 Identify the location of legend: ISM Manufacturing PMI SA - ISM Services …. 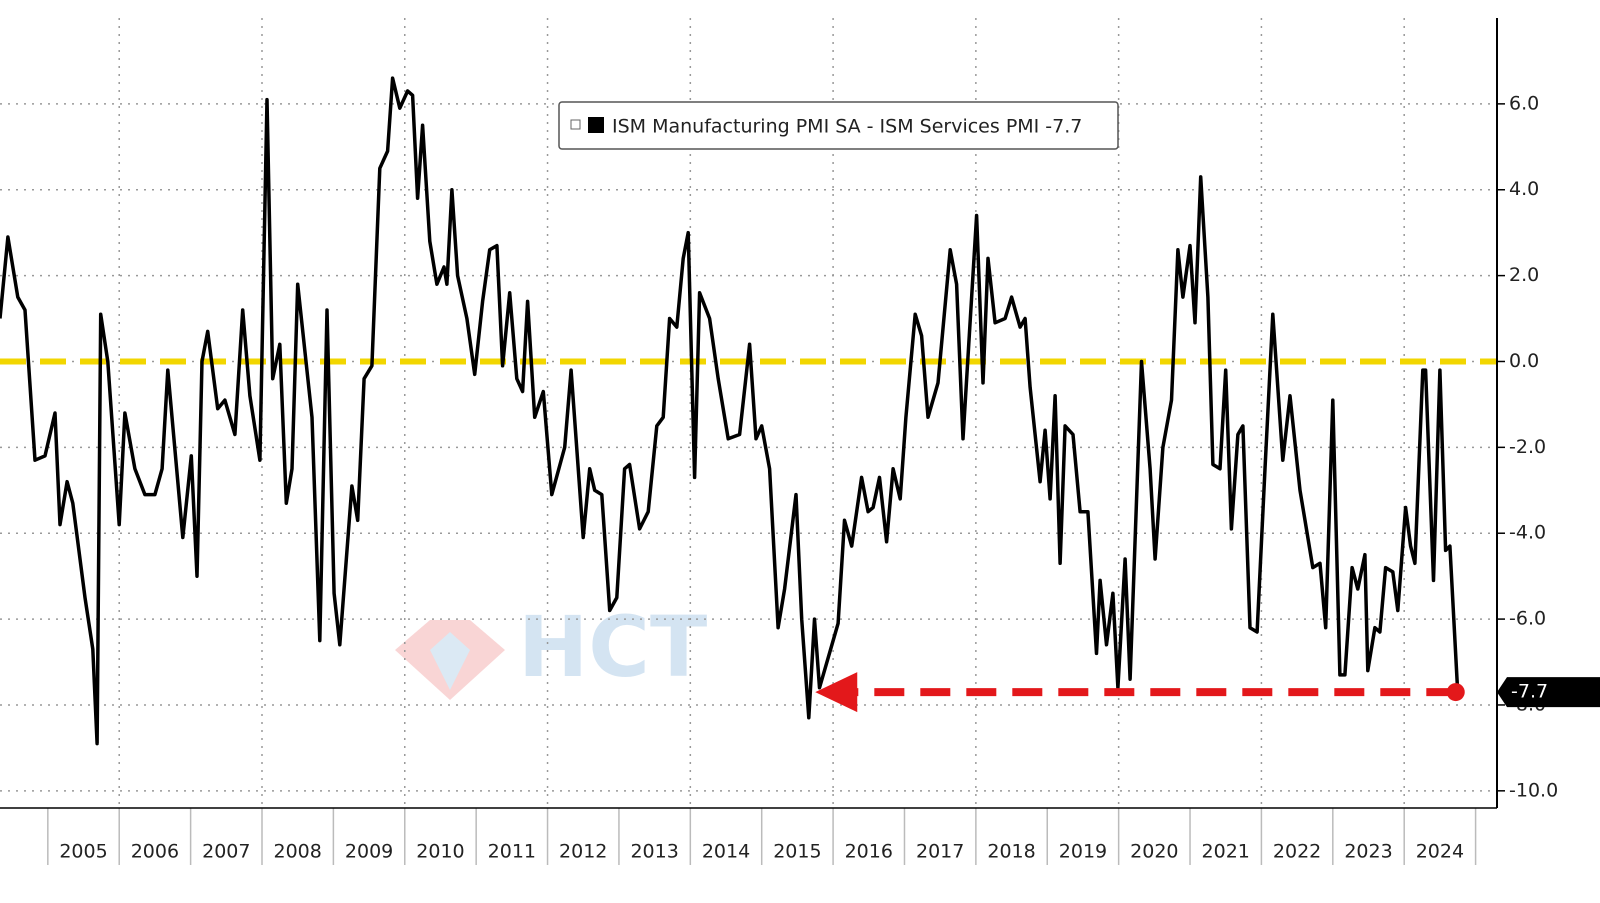
(838, 125).